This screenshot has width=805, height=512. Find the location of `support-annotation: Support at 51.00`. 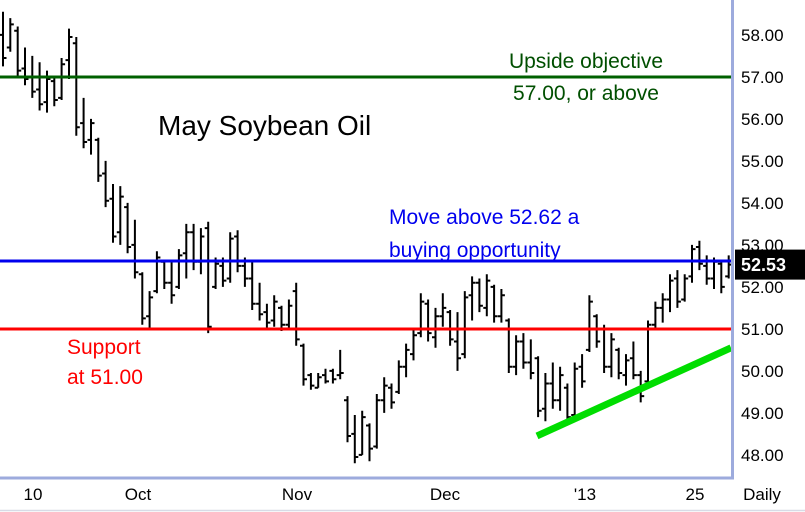

support-annotation: Support at 51.00 is located at coordinates (105, 363).